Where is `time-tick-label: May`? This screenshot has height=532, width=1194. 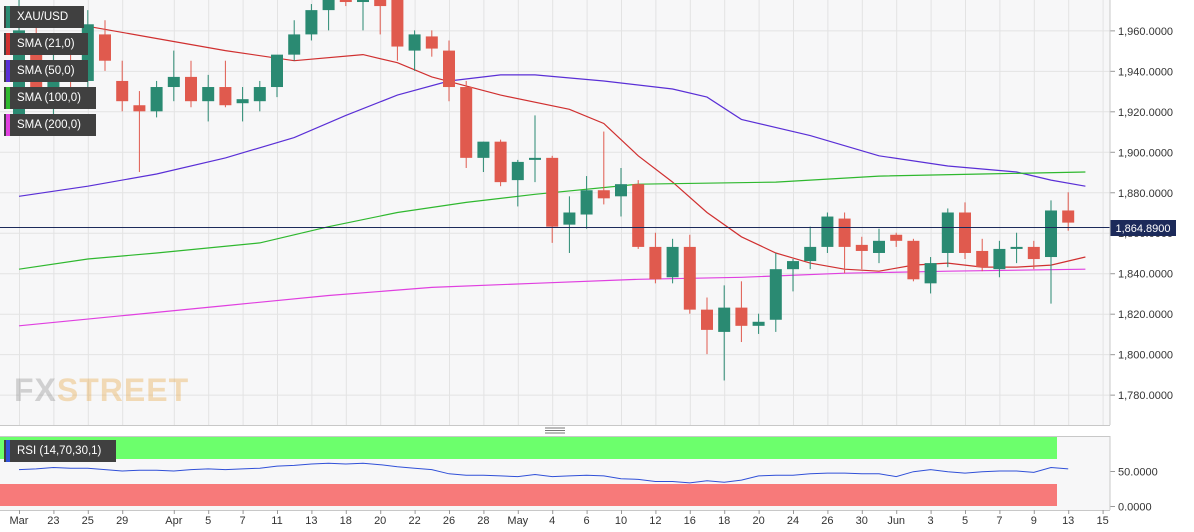 time-tick-label: May is located at coordinates (517, 521).